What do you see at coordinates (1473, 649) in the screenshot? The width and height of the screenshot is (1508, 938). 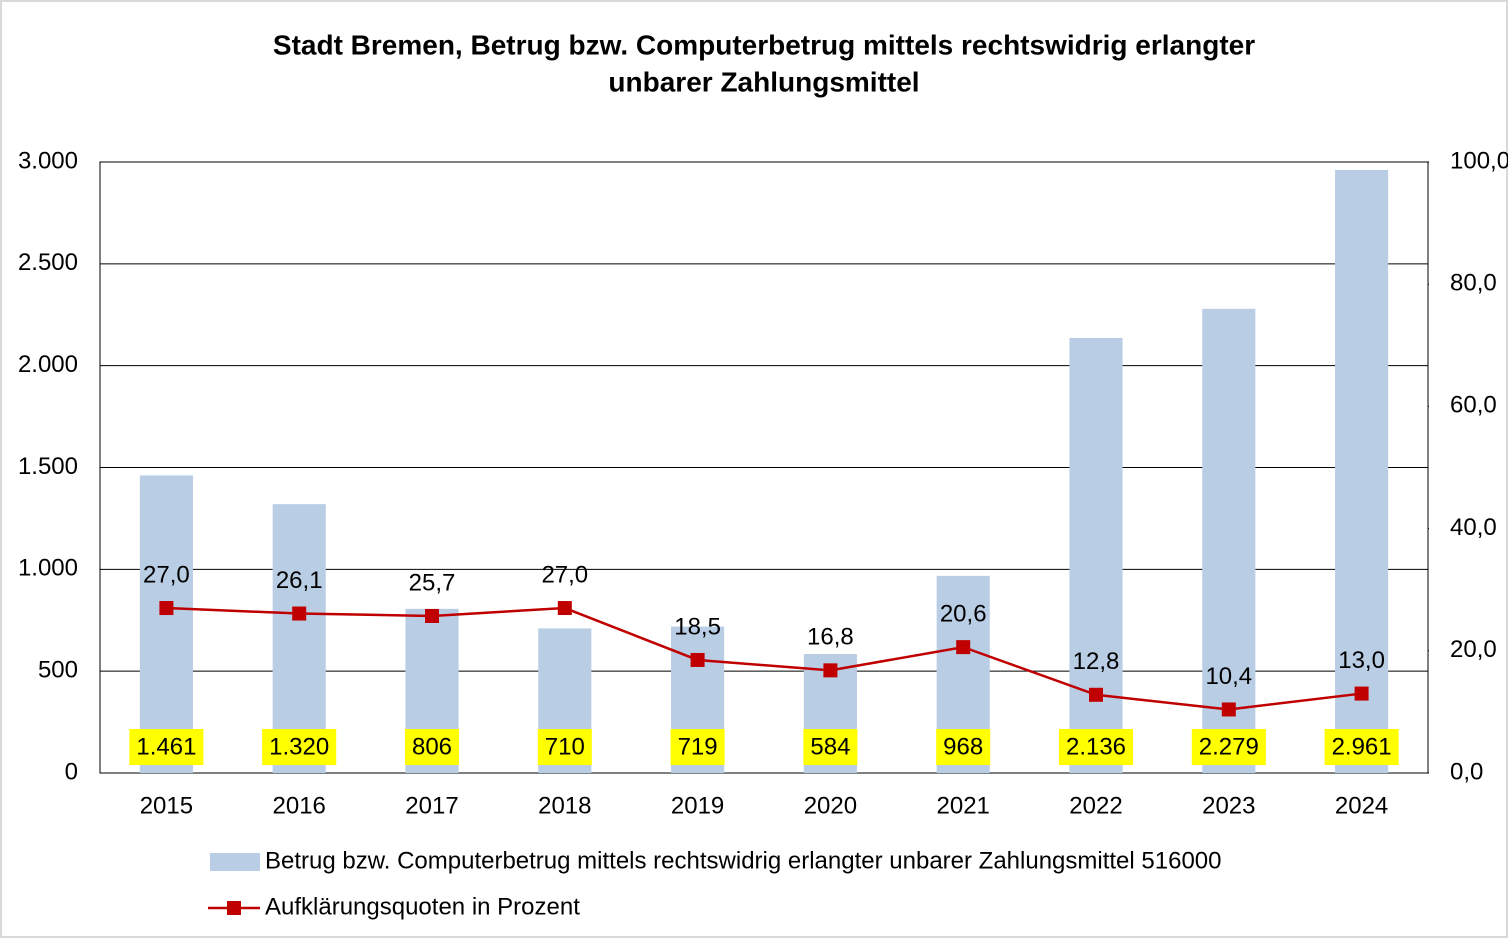 I see `y2-tick-label: 20,0` at bounding box center [1473, 649].